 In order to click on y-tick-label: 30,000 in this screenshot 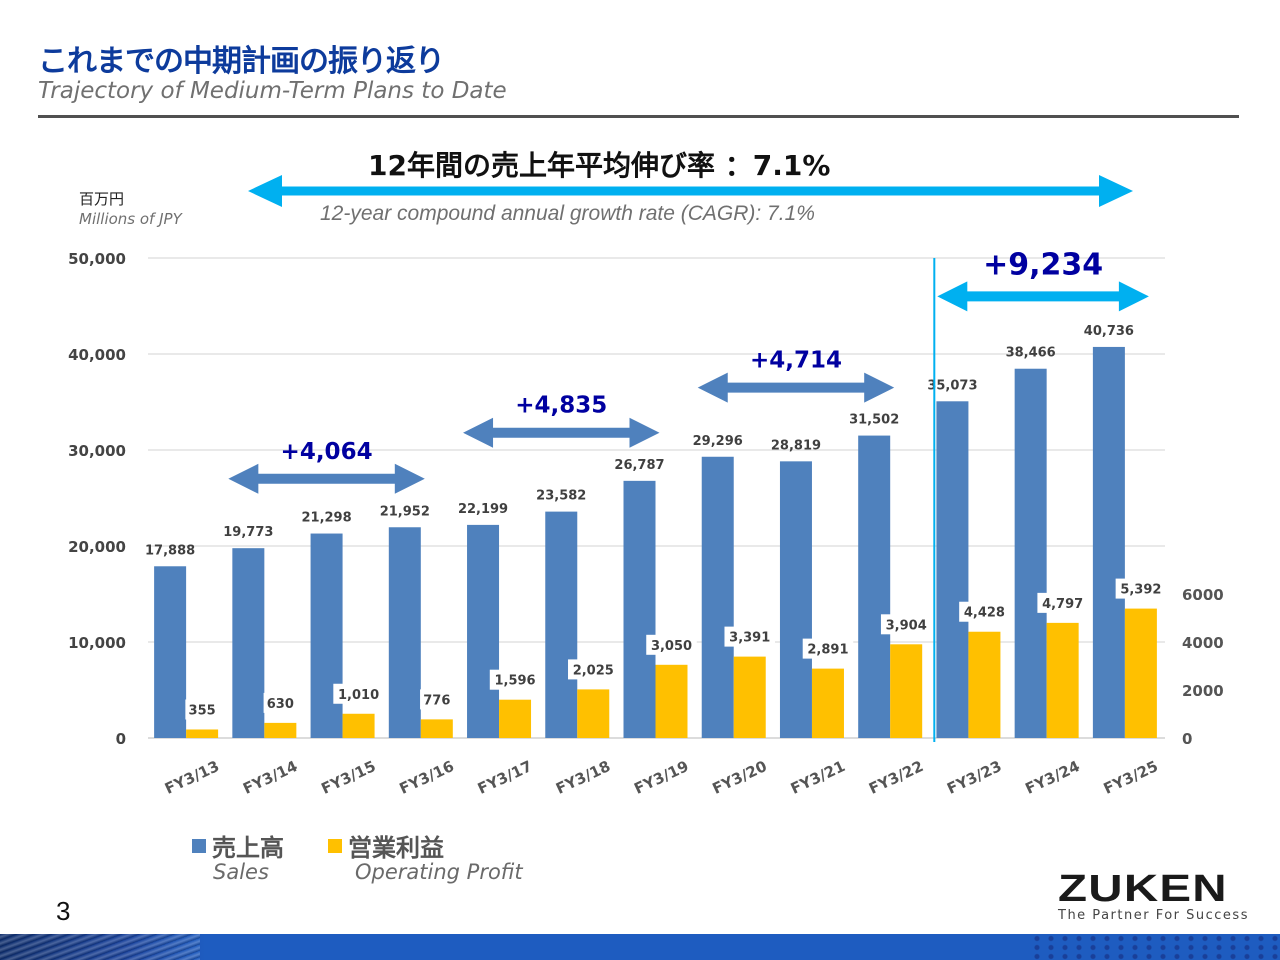, I will do `click(97, 451)`.